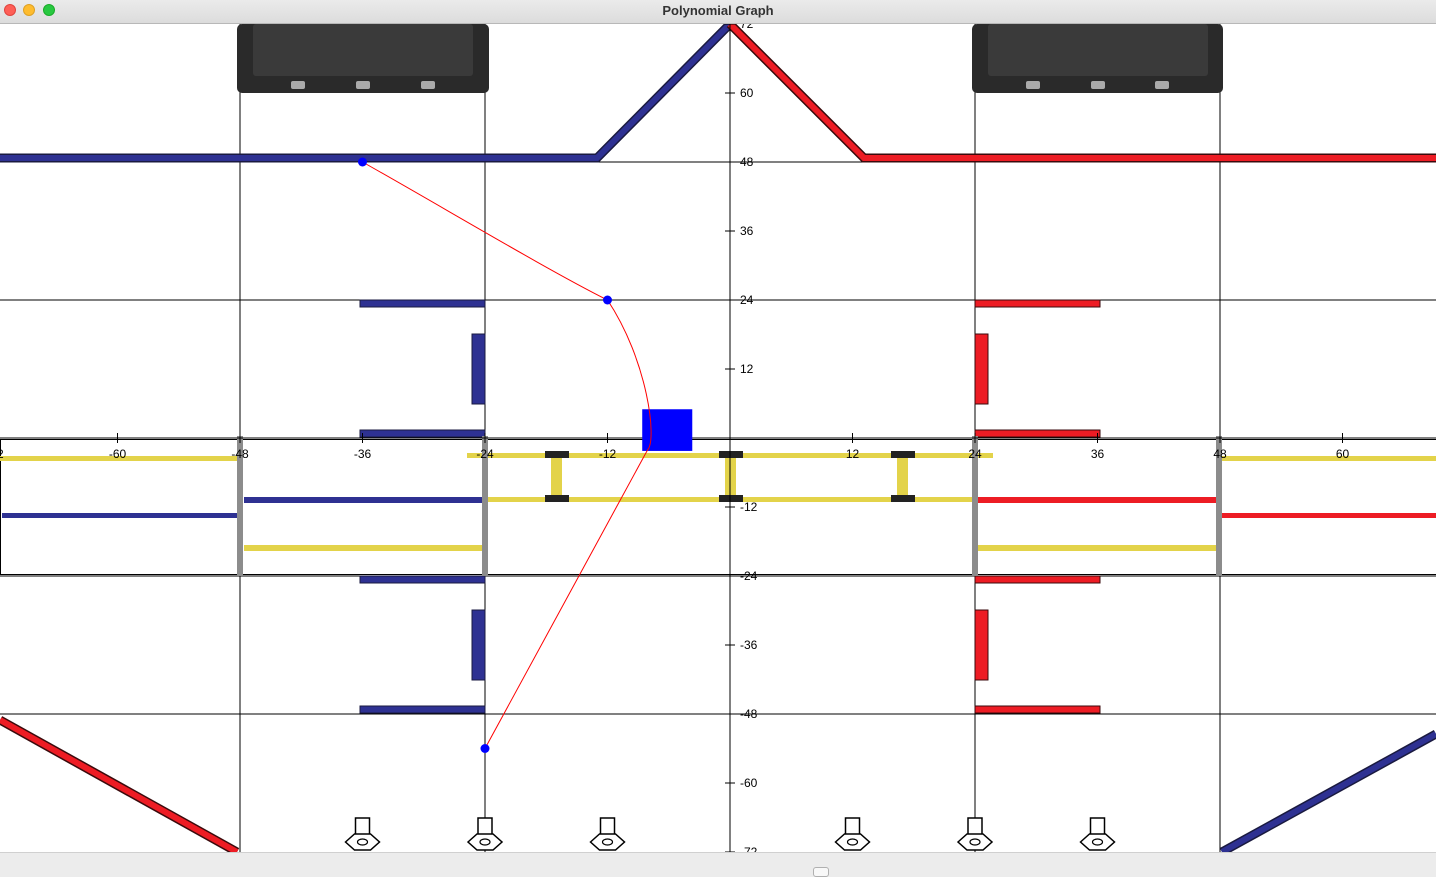 The image size is (1436, 877). What do you see at coordinates (747, 300) in the screenshot?
I see `y-tick-label: 24` at bounding box center [747, 300].